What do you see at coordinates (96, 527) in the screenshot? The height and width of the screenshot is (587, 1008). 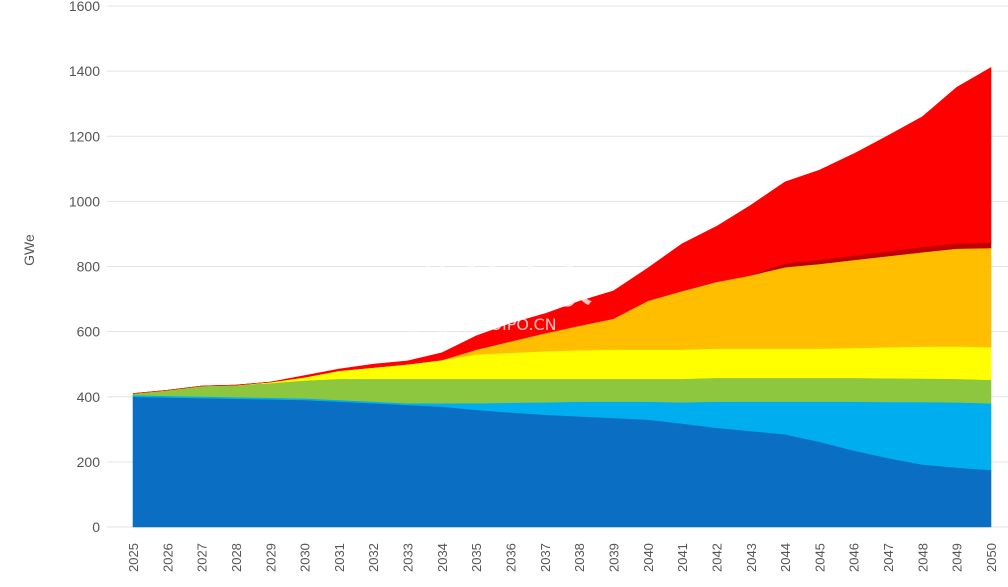 I see `y-tick-label: 0` at bounding box center [96, 527].